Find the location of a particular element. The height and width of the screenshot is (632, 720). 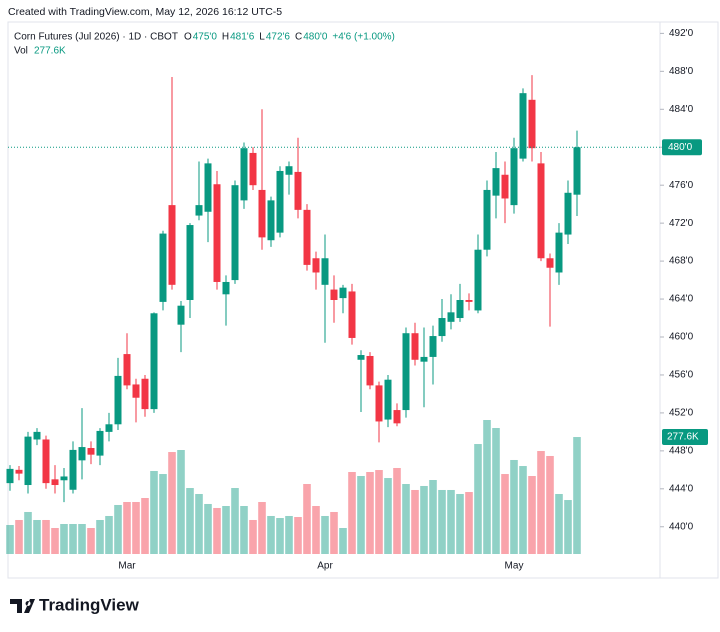

y-tick-label: 456'0 is located at coordinates (681, 375).